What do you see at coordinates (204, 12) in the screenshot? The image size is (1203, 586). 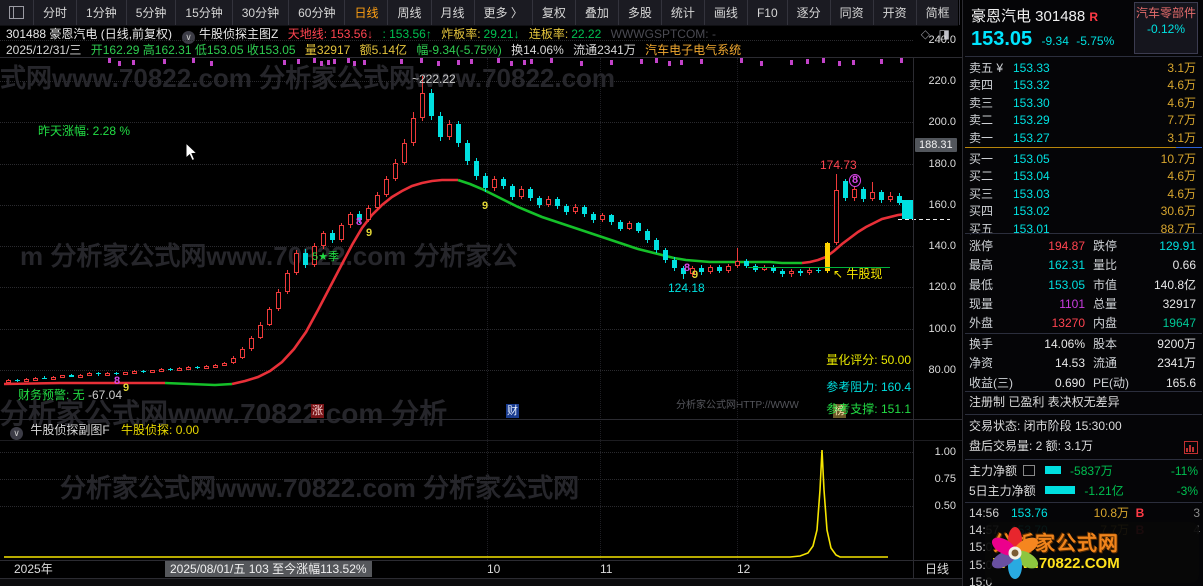 I see `menu-item-15分钟: 15分钟` at bounding box center [204, 12].